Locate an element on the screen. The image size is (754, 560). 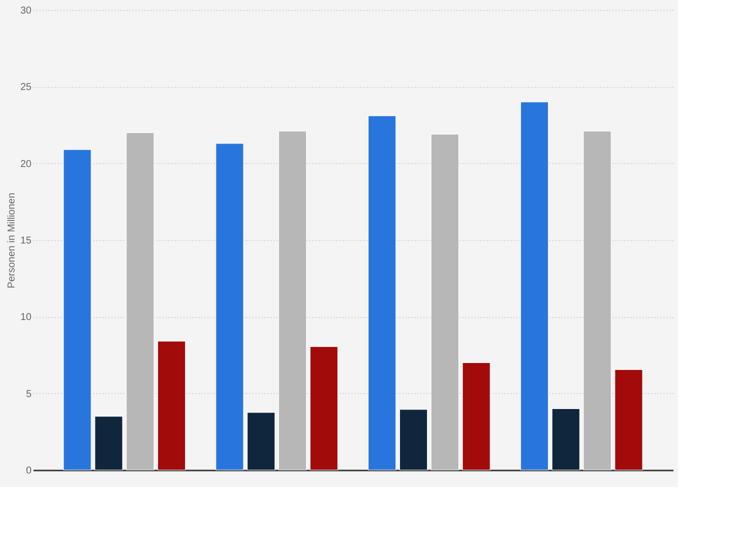
y-tick-label: 10 is located at coordinates (26, 318).